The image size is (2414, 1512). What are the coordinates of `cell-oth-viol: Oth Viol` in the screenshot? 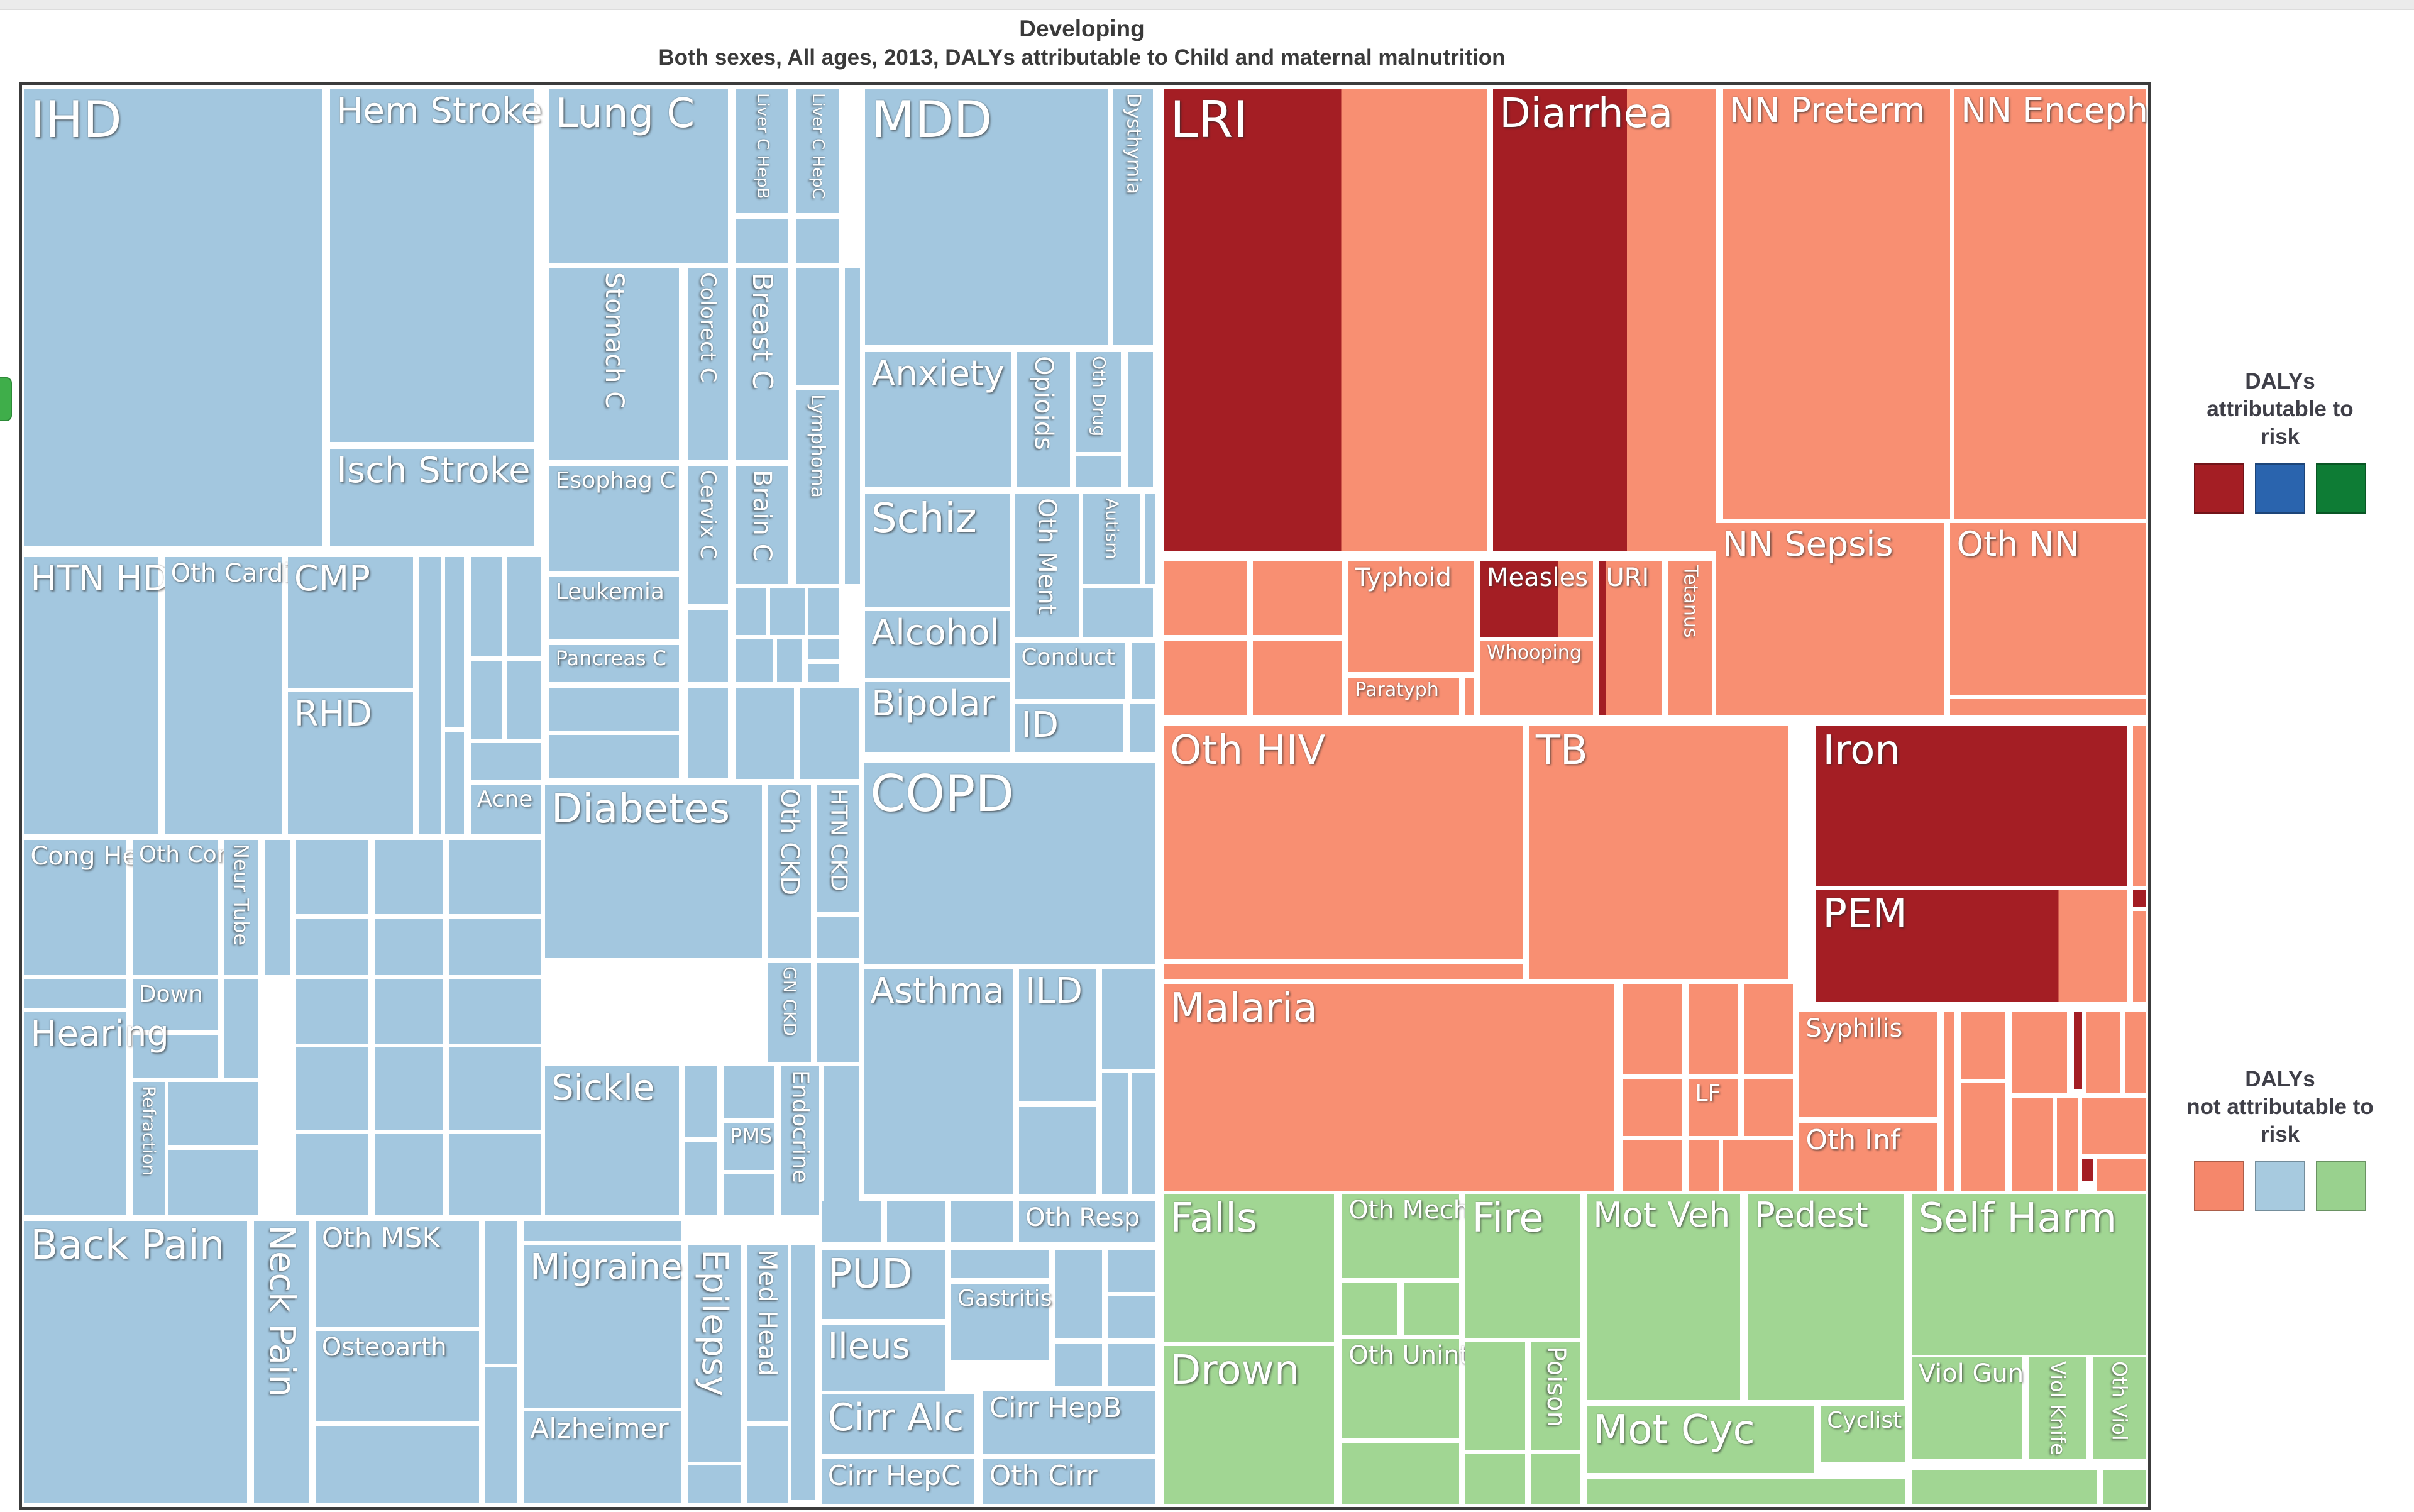 It's located at (2119, 1408).